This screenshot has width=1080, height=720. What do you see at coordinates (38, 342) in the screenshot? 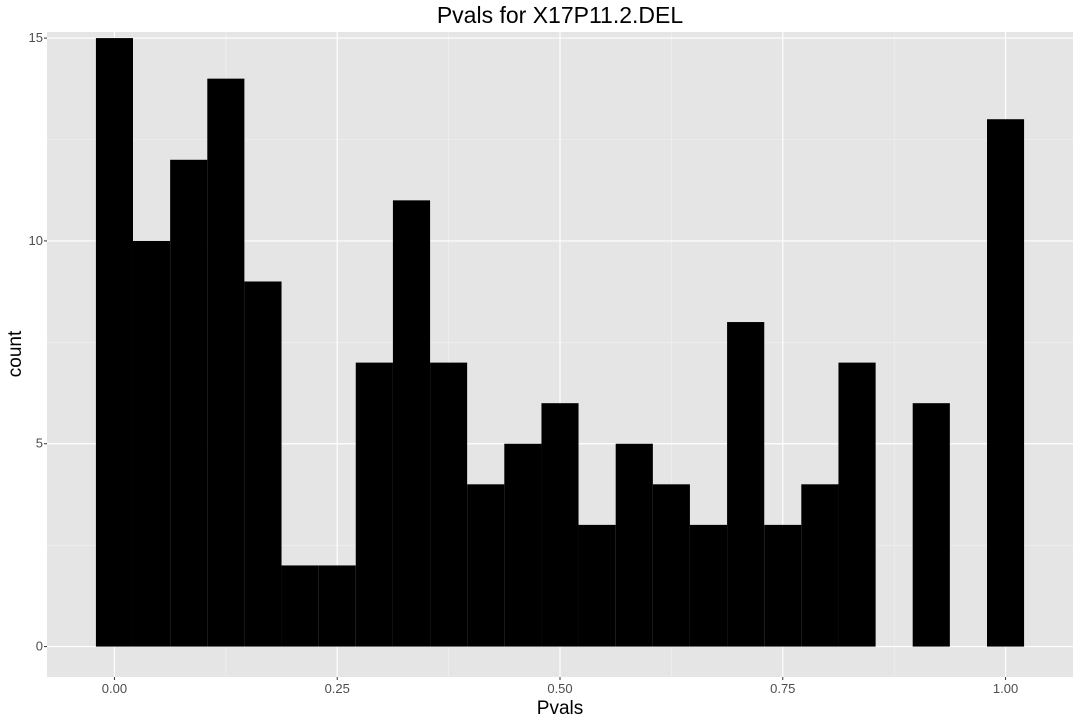
I see `y-axis: 0 5 10 15` at bounding box center [38, 342].